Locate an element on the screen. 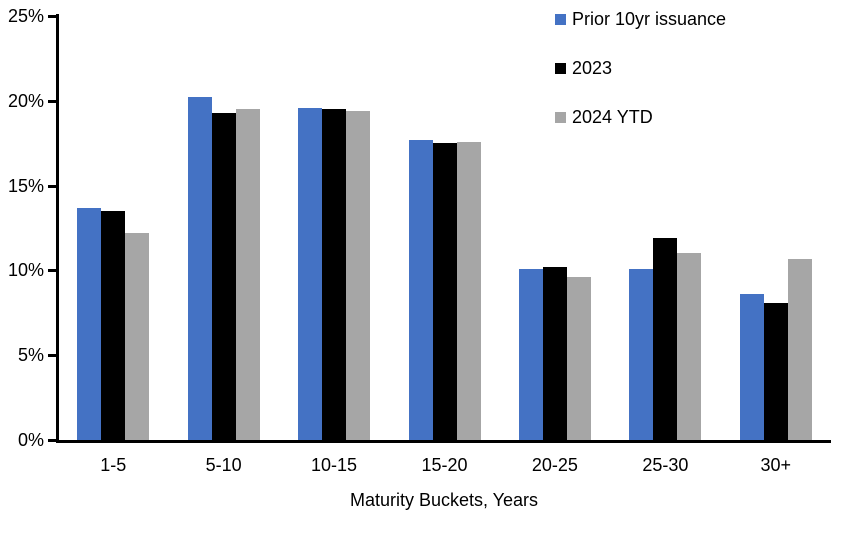  x-tick-label: 25-30 is located at coordinates (665, 465).